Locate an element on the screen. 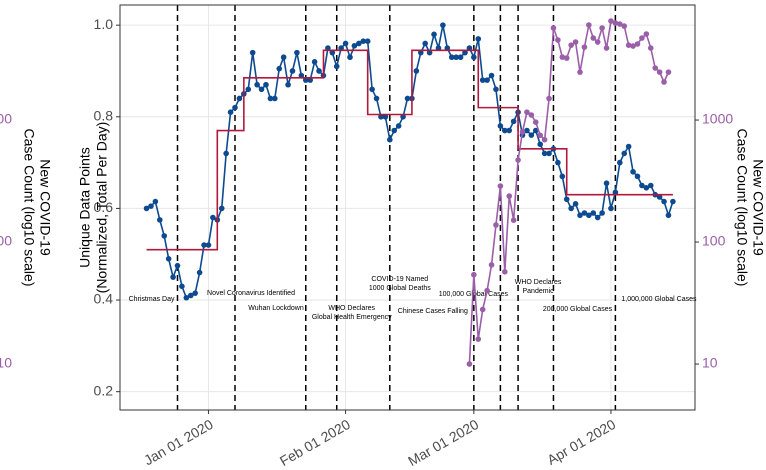 This screenshot has width=766, height=470. y2-axis-title: New COVID-19 is located at coordinates (758, 207).